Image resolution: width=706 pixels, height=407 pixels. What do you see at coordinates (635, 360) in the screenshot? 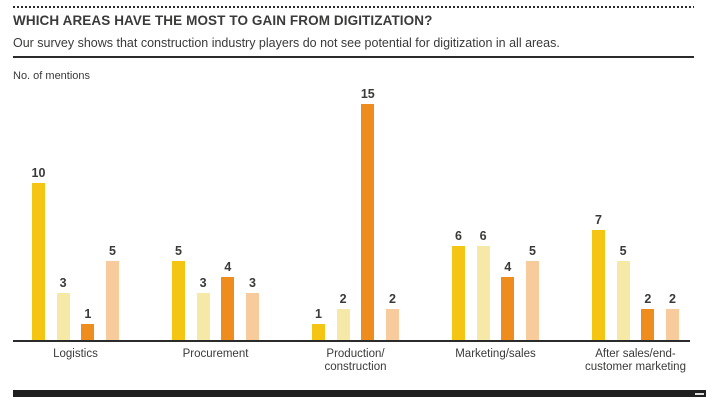
I see `category-label-5: After sales/end- customer marketing` at bounding box center [635, 360].